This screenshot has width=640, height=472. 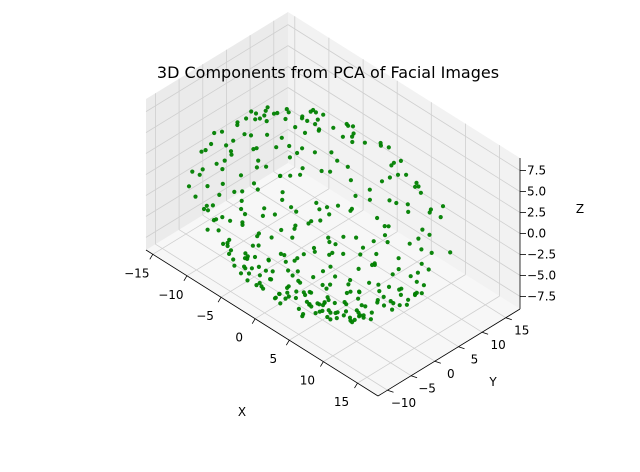 What do you see at coordinates (205, 316) in the screenshot?
I see `x-tick-label: −5` at bounding box center [205, 316].